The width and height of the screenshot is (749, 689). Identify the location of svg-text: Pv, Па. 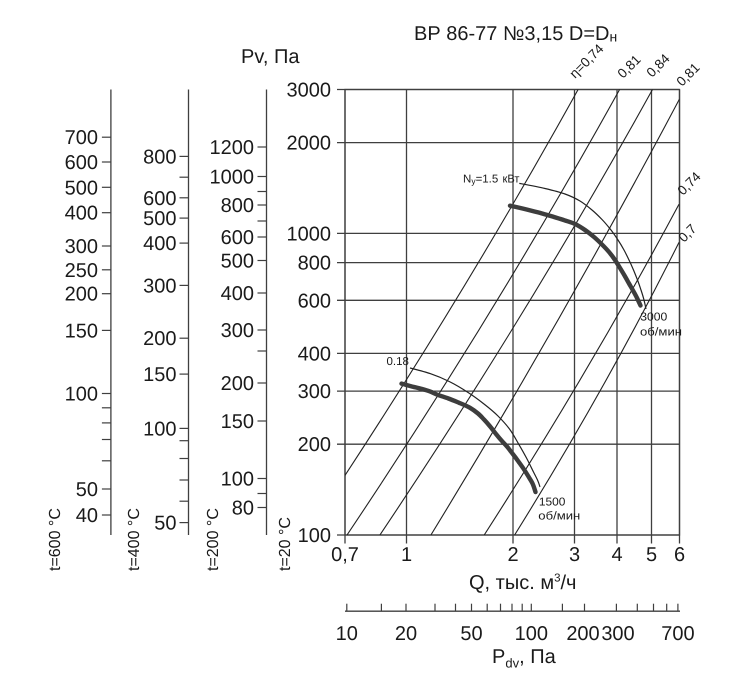
(270, 57).